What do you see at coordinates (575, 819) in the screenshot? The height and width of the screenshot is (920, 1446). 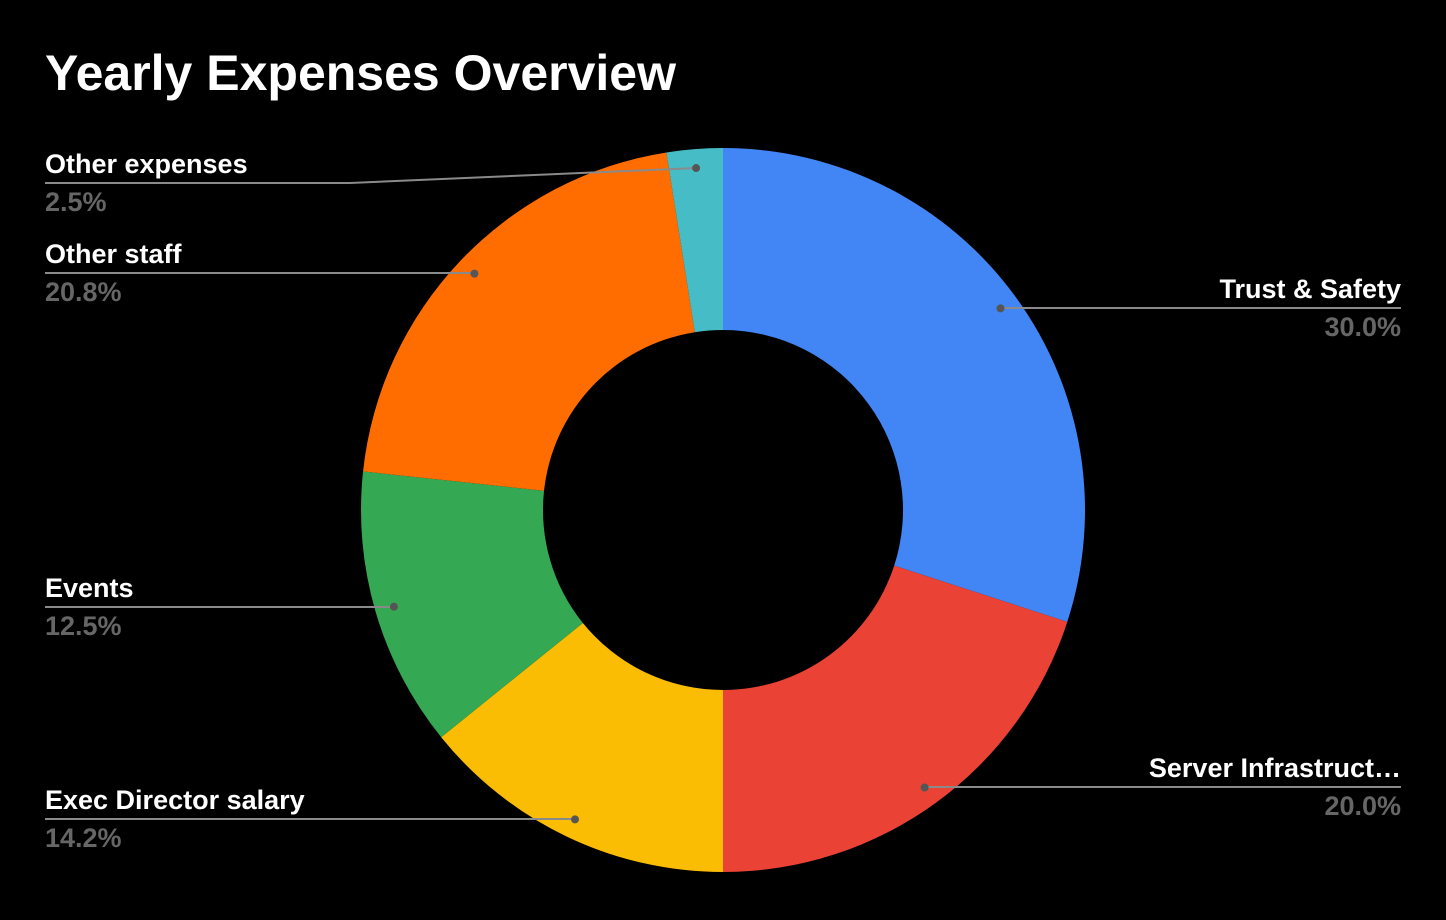 I see `leader-dot-exec-director-salary` at bounding box center [575, 819].